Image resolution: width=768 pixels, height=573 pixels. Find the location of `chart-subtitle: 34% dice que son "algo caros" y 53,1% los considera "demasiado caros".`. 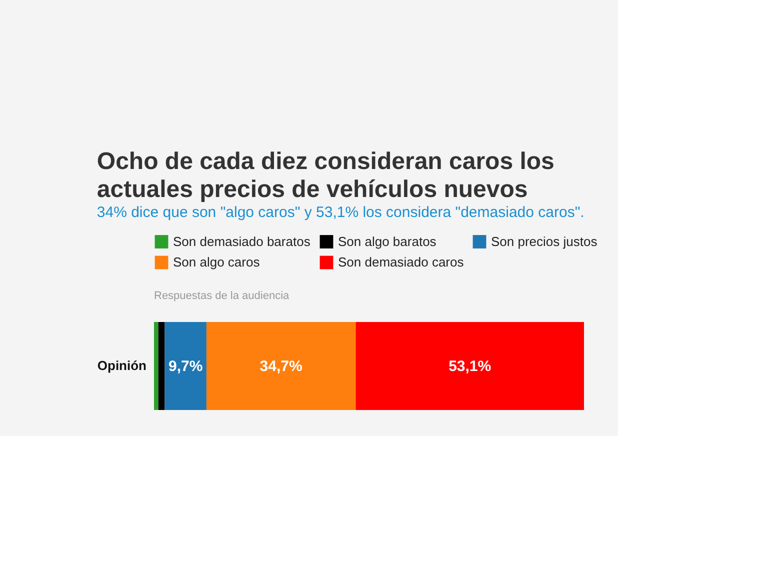

chart-subtitle: 34% dice que son "algo caros" y 53,1% los considera "demasiado caros". is located at coordinates (340, 212).